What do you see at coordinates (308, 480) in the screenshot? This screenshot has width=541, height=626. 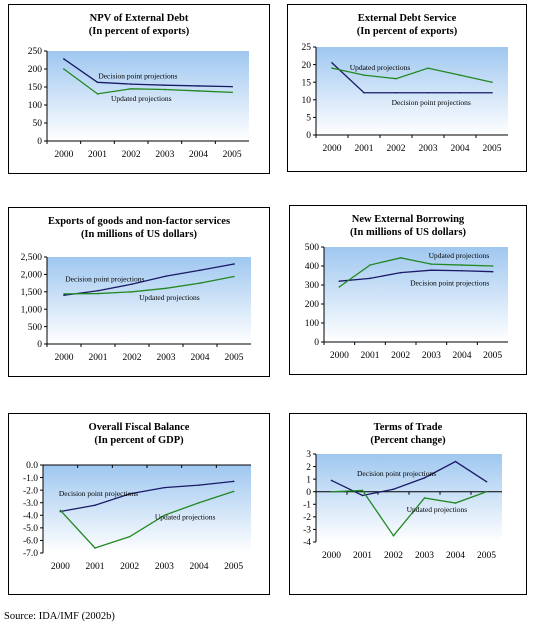 I see `y-tick-label: 1` at bounding box center [308, 480].